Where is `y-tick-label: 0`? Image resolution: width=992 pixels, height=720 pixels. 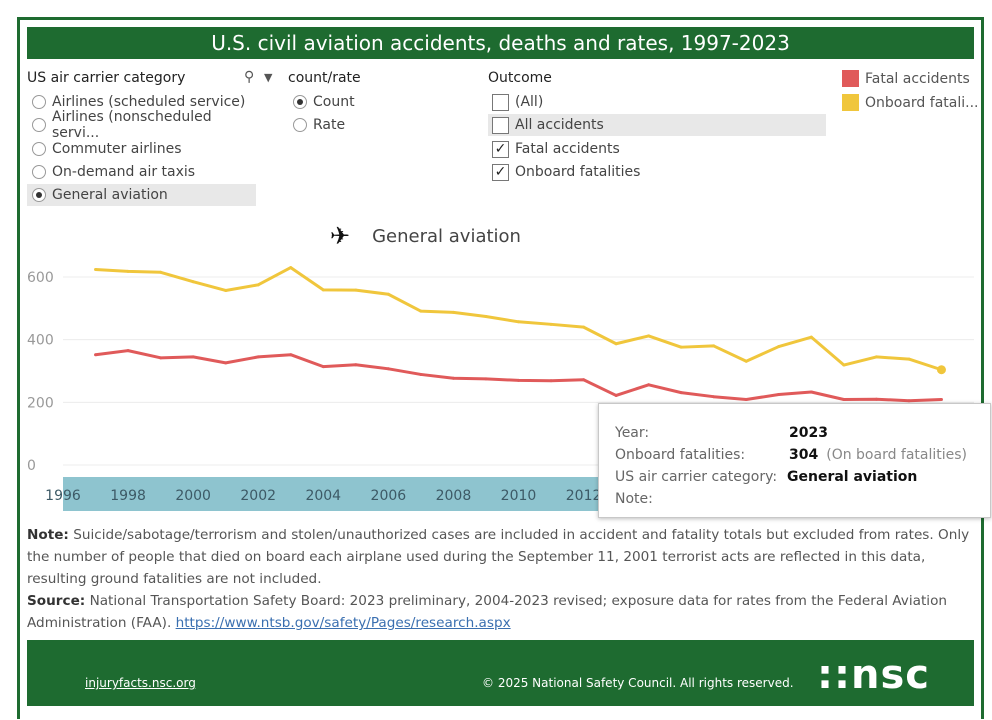
y-tick-label: 0 is located at coordinates (31, 466).